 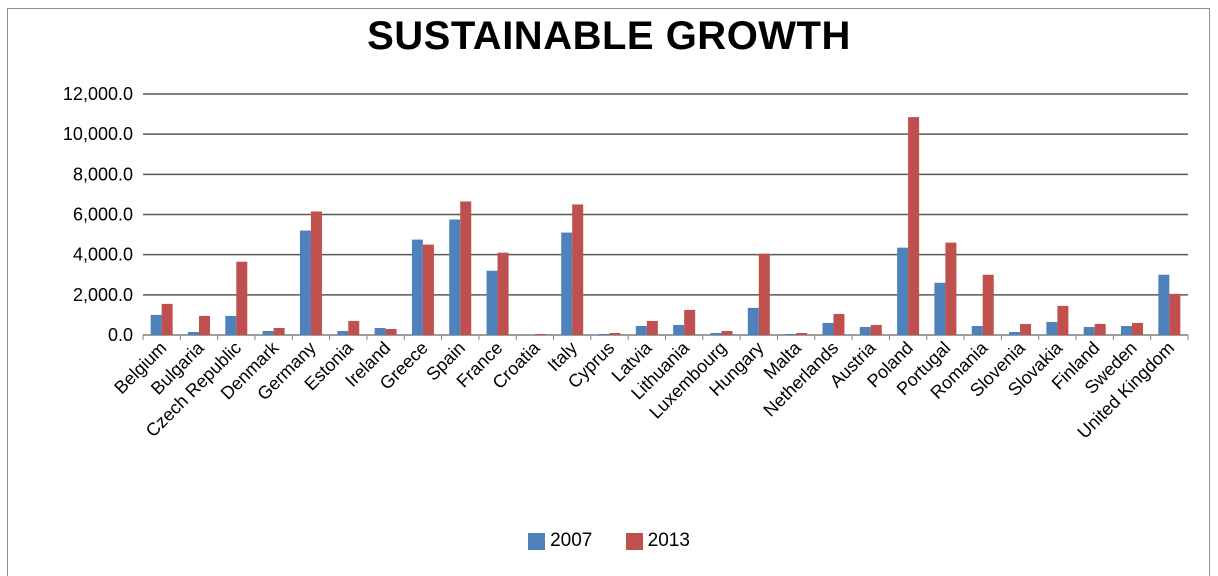 I want to click on chart-title: SUSTAINABLE GROWTH, so click(x=609, y=36).